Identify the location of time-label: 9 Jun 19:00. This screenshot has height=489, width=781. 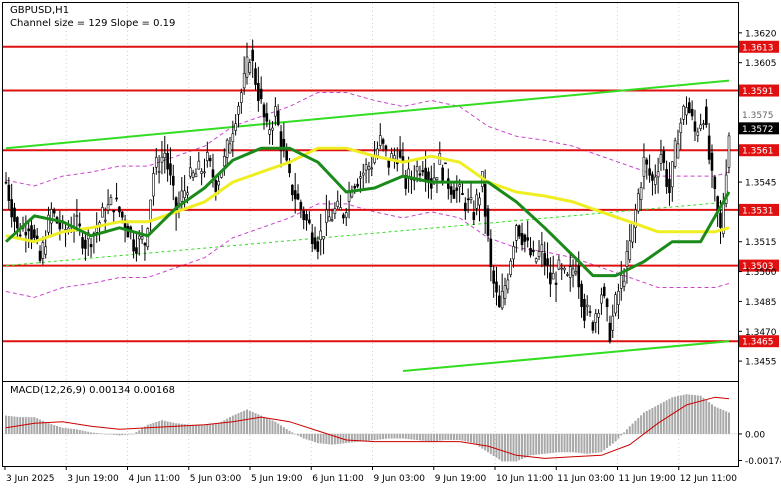
(461, 479).